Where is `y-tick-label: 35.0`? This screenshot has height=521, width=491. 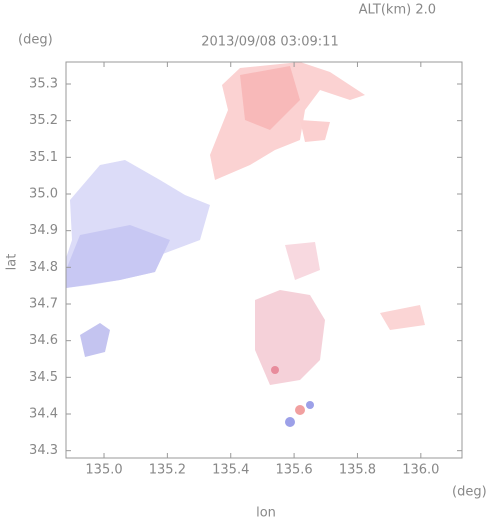 y-tick-label: 35.0 is located at coordinates (43, 194).